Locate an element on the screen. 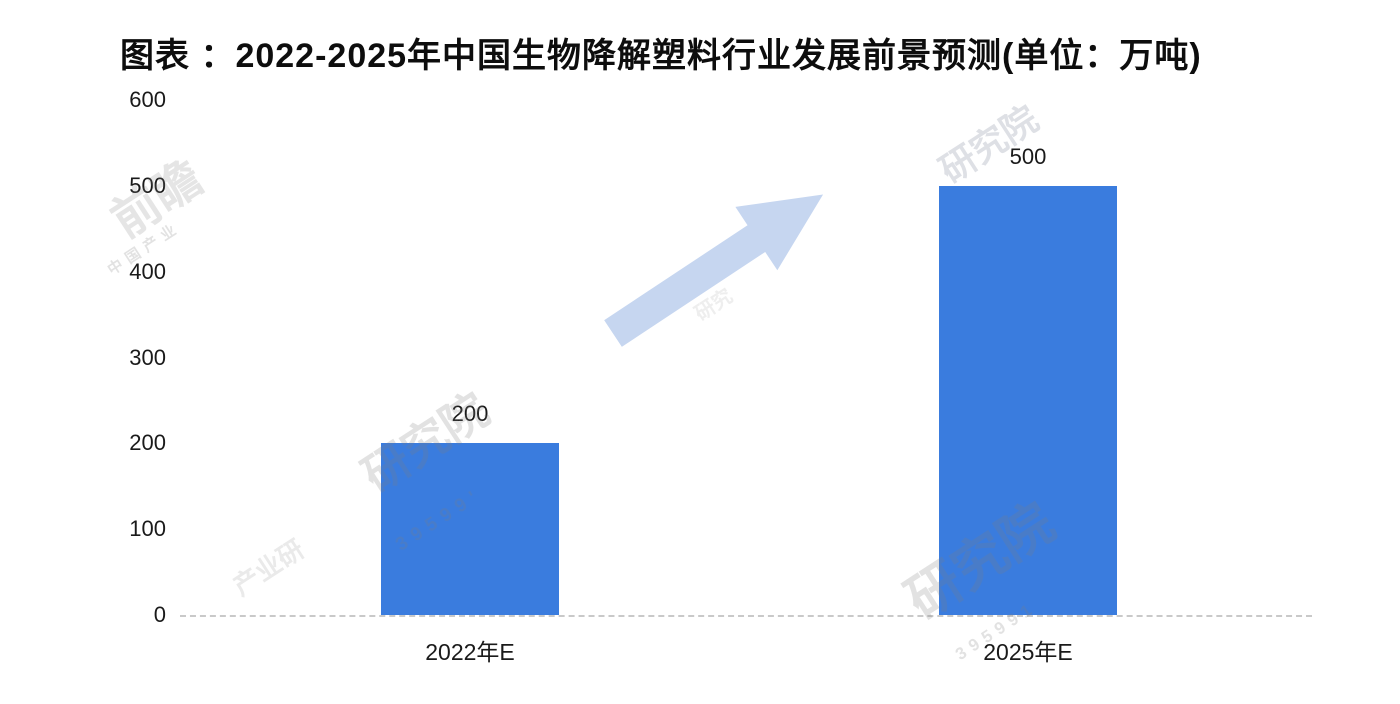  bar-value-label: 500 is located at coordinates (1028, 156).